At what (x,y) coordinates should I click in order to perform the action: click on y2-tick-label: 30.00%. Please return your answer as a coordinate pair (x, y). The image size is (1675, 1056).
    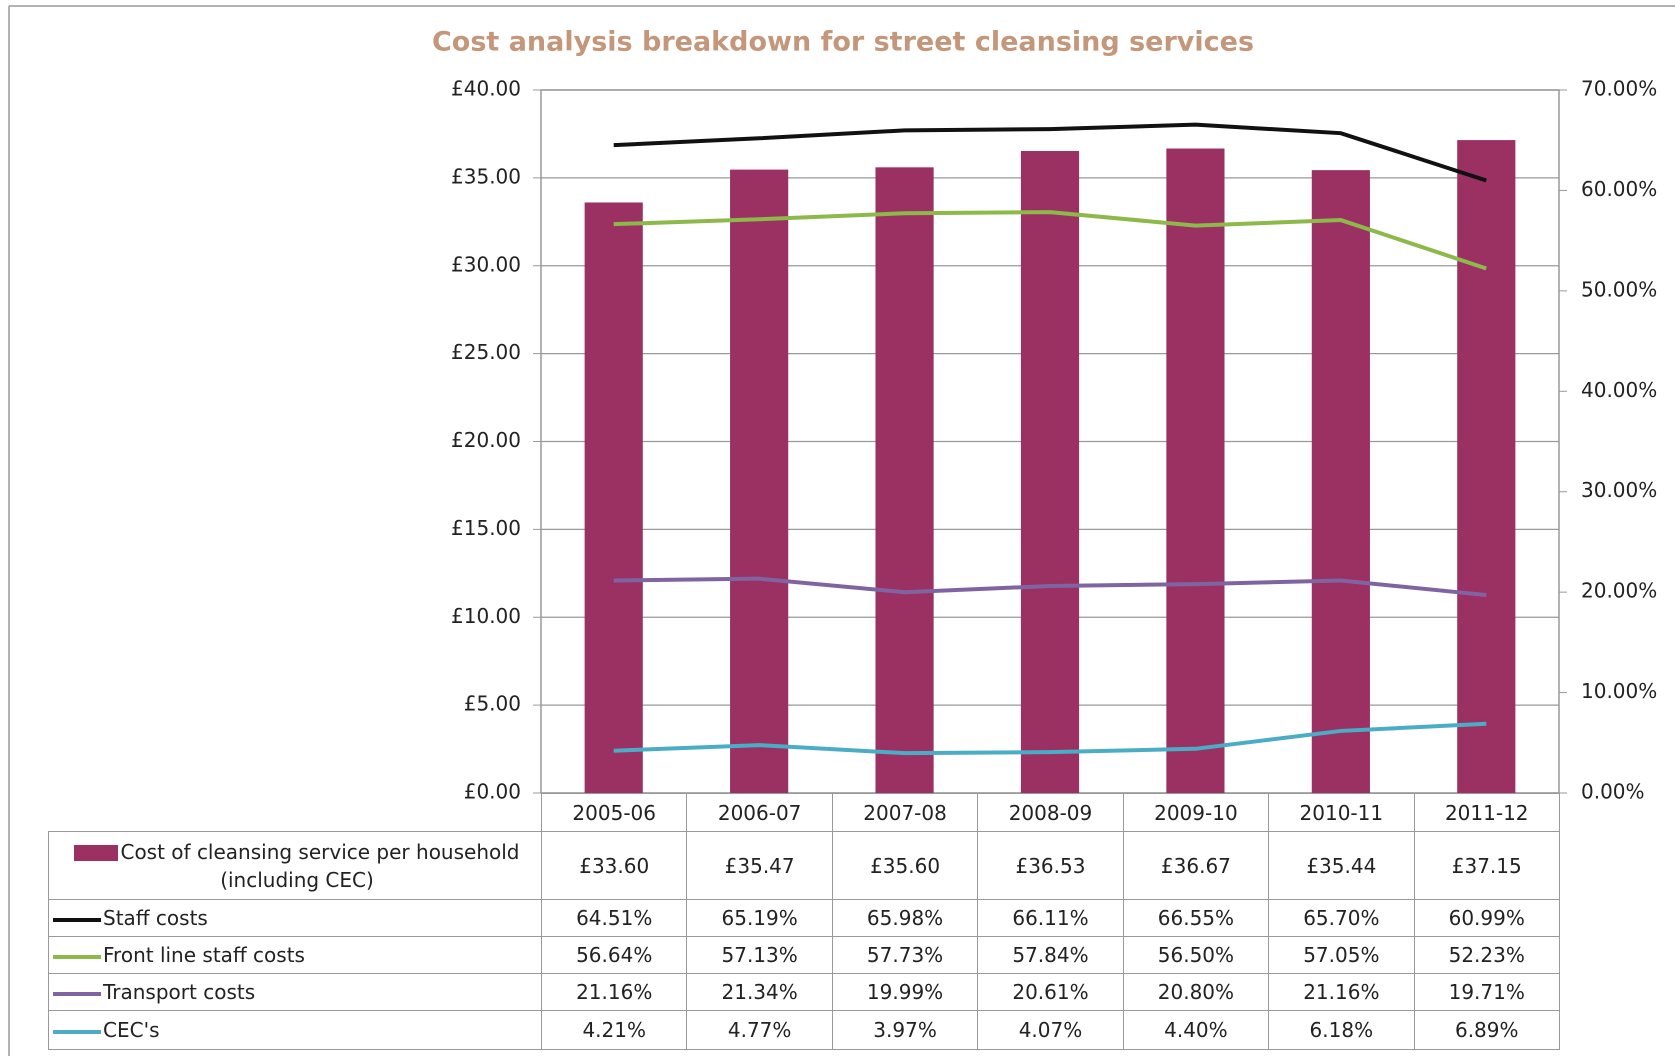
    Looking at the image, I should click on (1619, 490).